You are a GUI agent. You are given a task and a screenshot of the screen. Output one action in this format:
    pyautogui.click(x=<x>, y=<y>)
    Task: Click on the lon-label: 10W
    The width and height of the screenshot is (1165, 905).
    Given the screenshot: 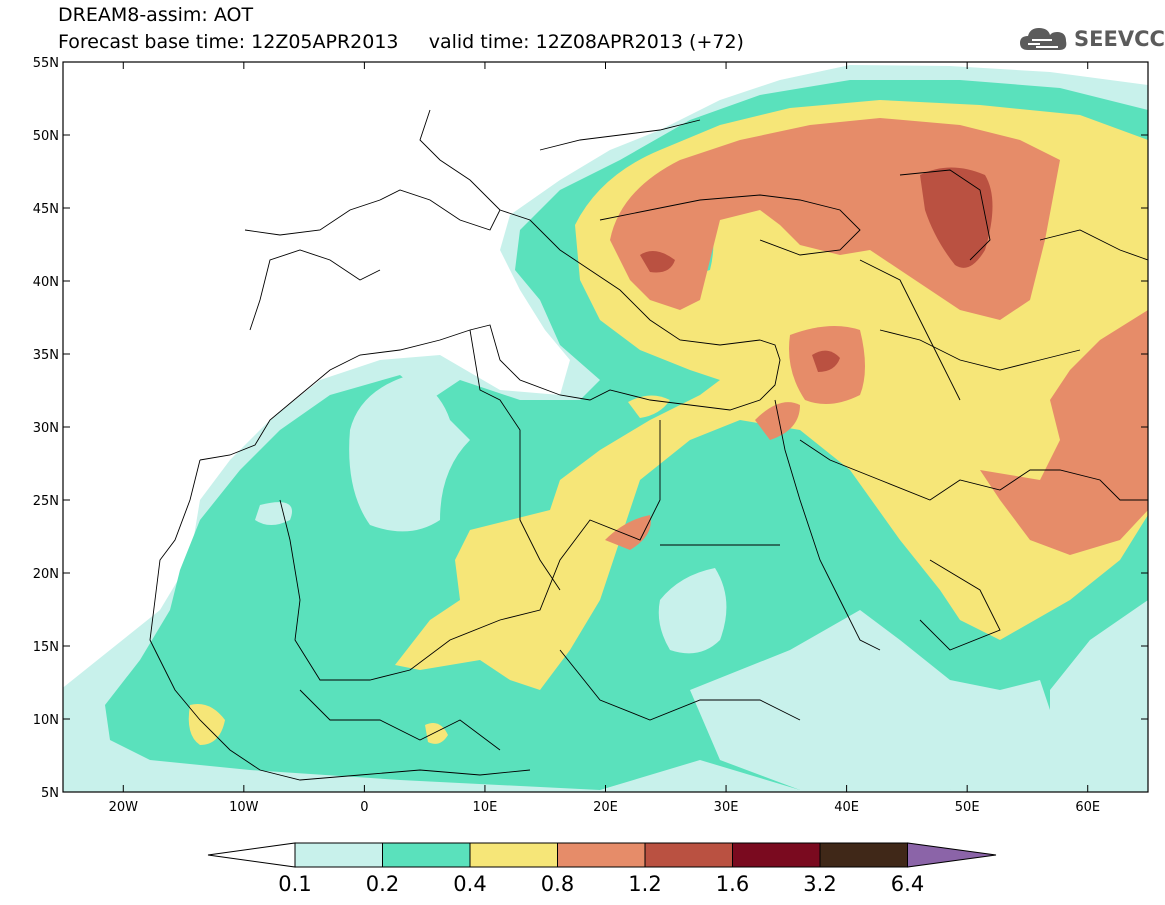 What is the action you would take?
    pyautogui.click(x=244, y=807)
    